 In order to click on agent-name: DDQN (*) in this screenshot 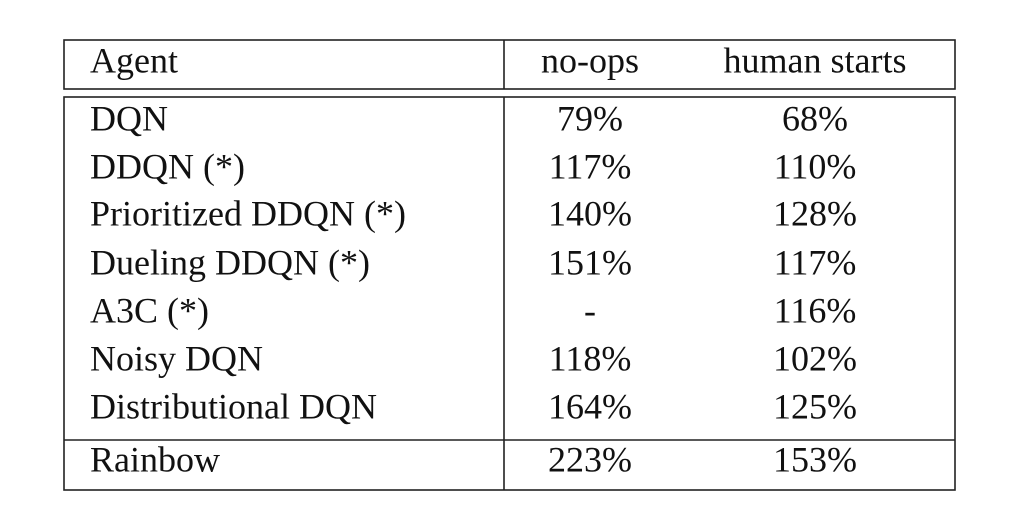, I will do `click(167, 166)`.